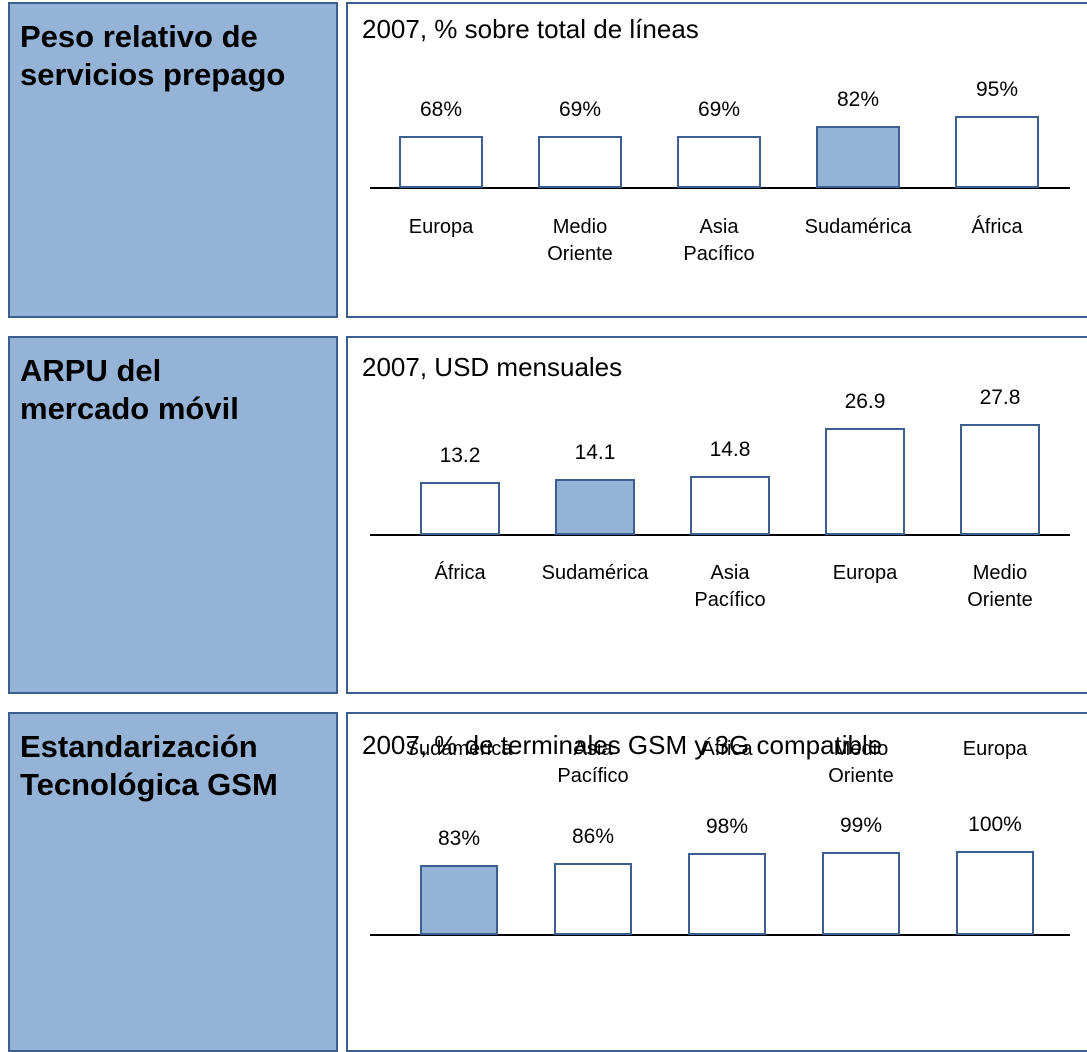  I want to click on value-label: 99%, so click(861, 825).